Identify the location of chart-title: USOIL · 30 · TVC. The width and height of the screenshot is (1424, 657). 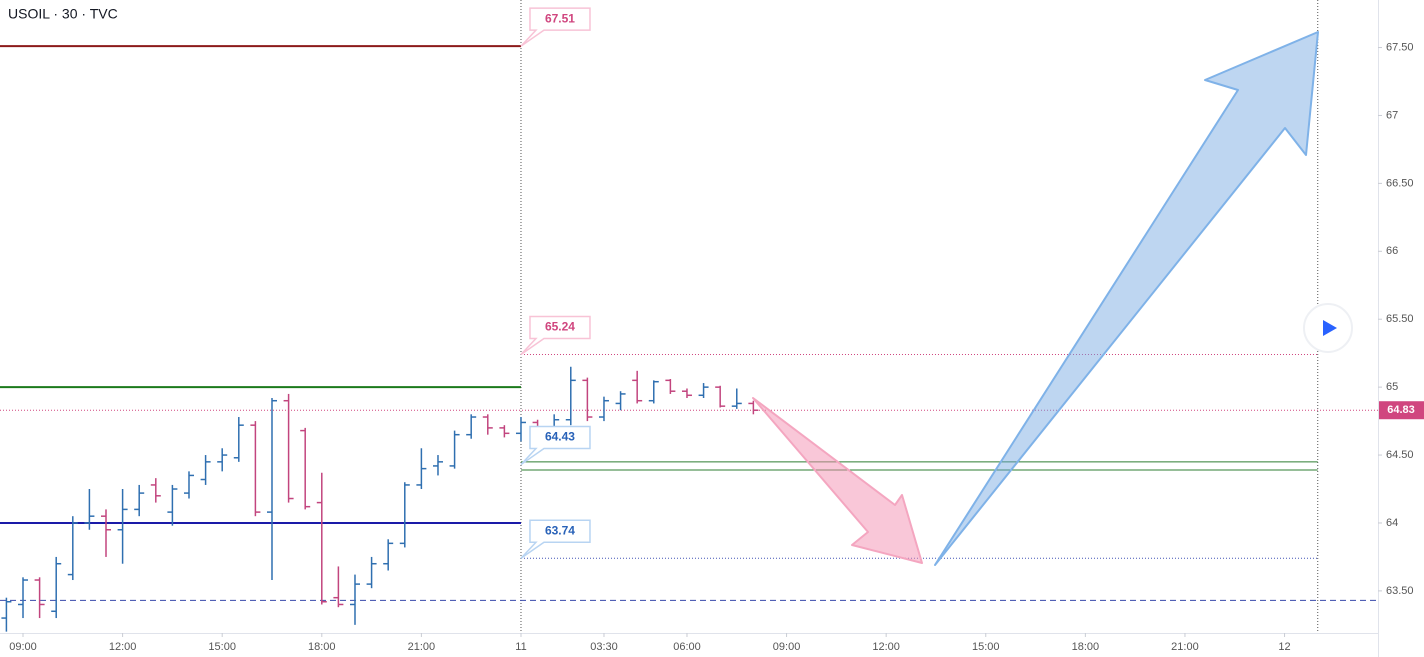
(63, 14).